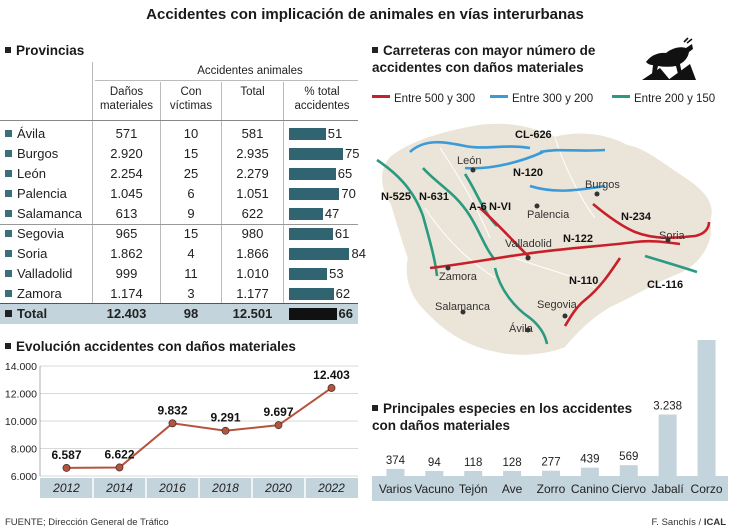 Image resolution: width=730 pixels, height=531 pixels. Describe the element at coordinates (252, 193) in the screenshot. I see `cell-total: 1.051` at that location.